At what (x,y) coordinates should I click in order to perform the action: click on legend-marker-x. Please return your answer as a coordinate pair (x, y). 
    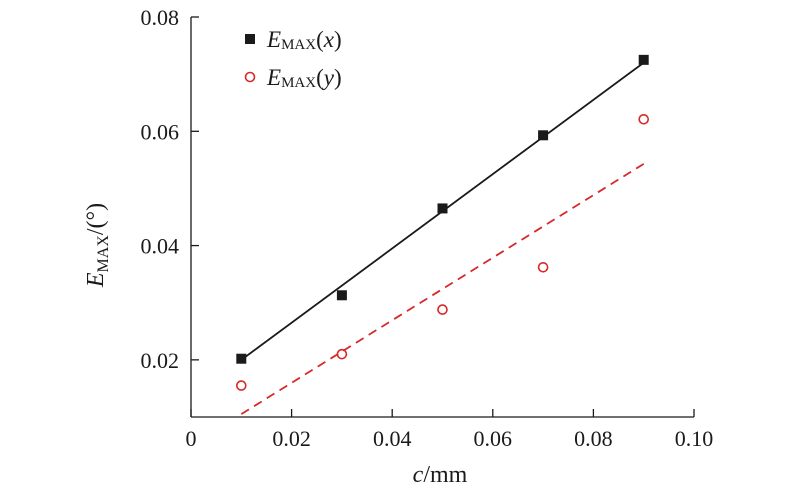
    Looking at the image, I should click on (250, 39).